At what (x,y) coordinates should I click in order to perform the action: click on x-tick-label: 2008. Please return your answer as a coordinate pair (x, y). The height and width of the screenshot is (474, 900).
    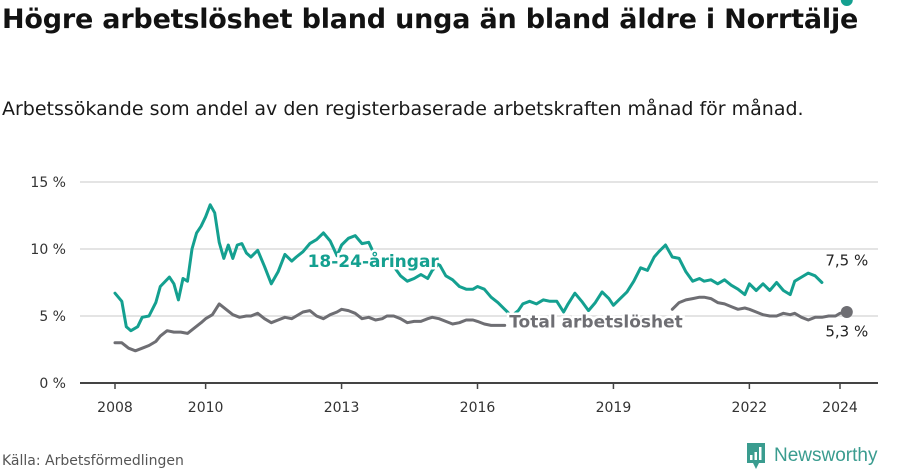
    Looking at the image, I should click on (115, 408).